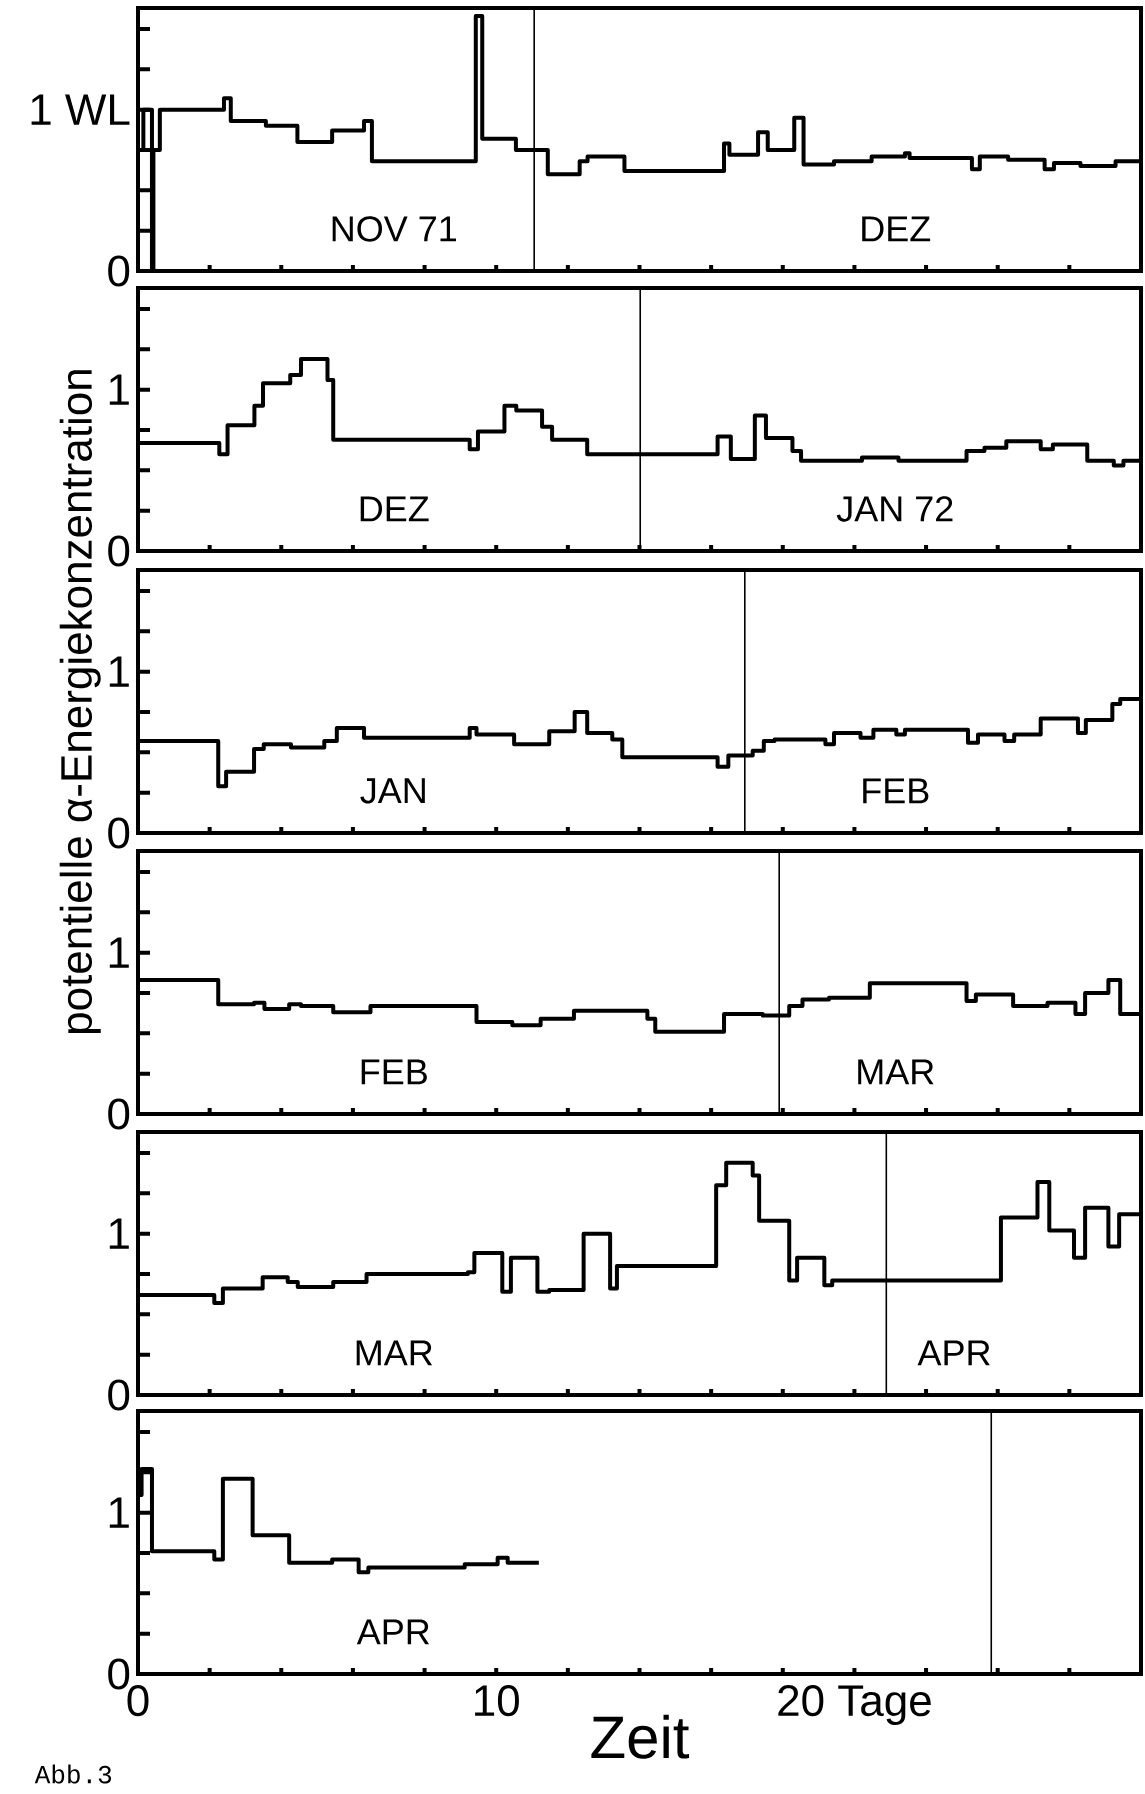  I want to click on annotation: NOV 71, so click(394, 229).